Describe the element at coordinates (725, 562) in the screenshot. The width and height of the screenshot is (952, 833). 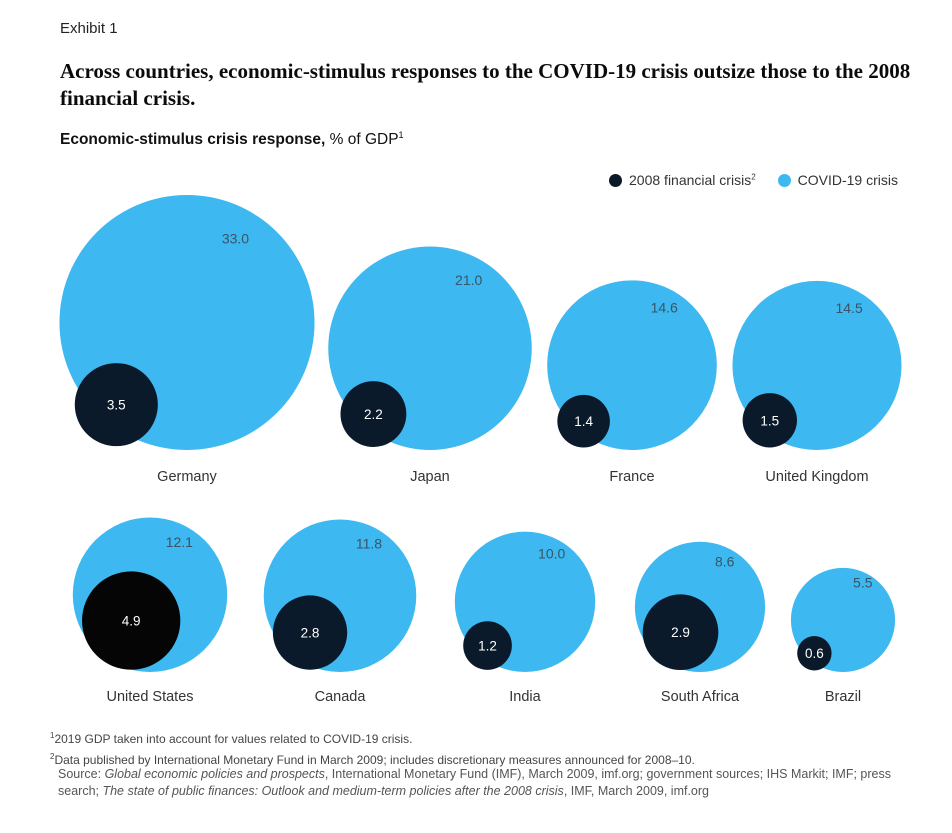
I see `covid-value-label-south-africa: 8.6` at that location.